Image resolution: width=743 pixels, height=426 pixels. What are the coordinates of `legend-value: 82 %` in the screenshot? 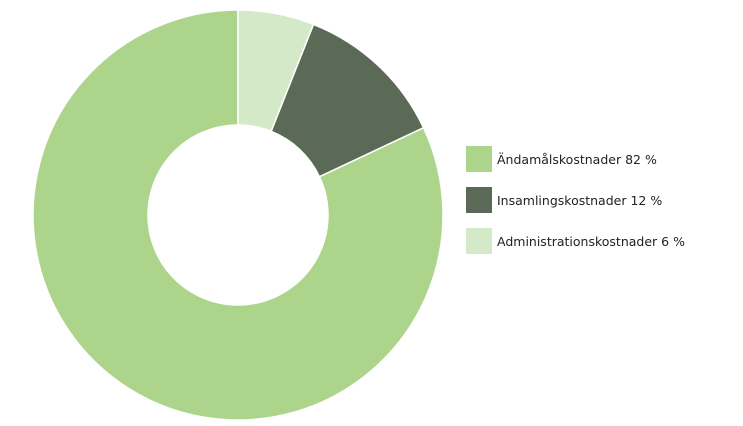 It's located at (641, 159).